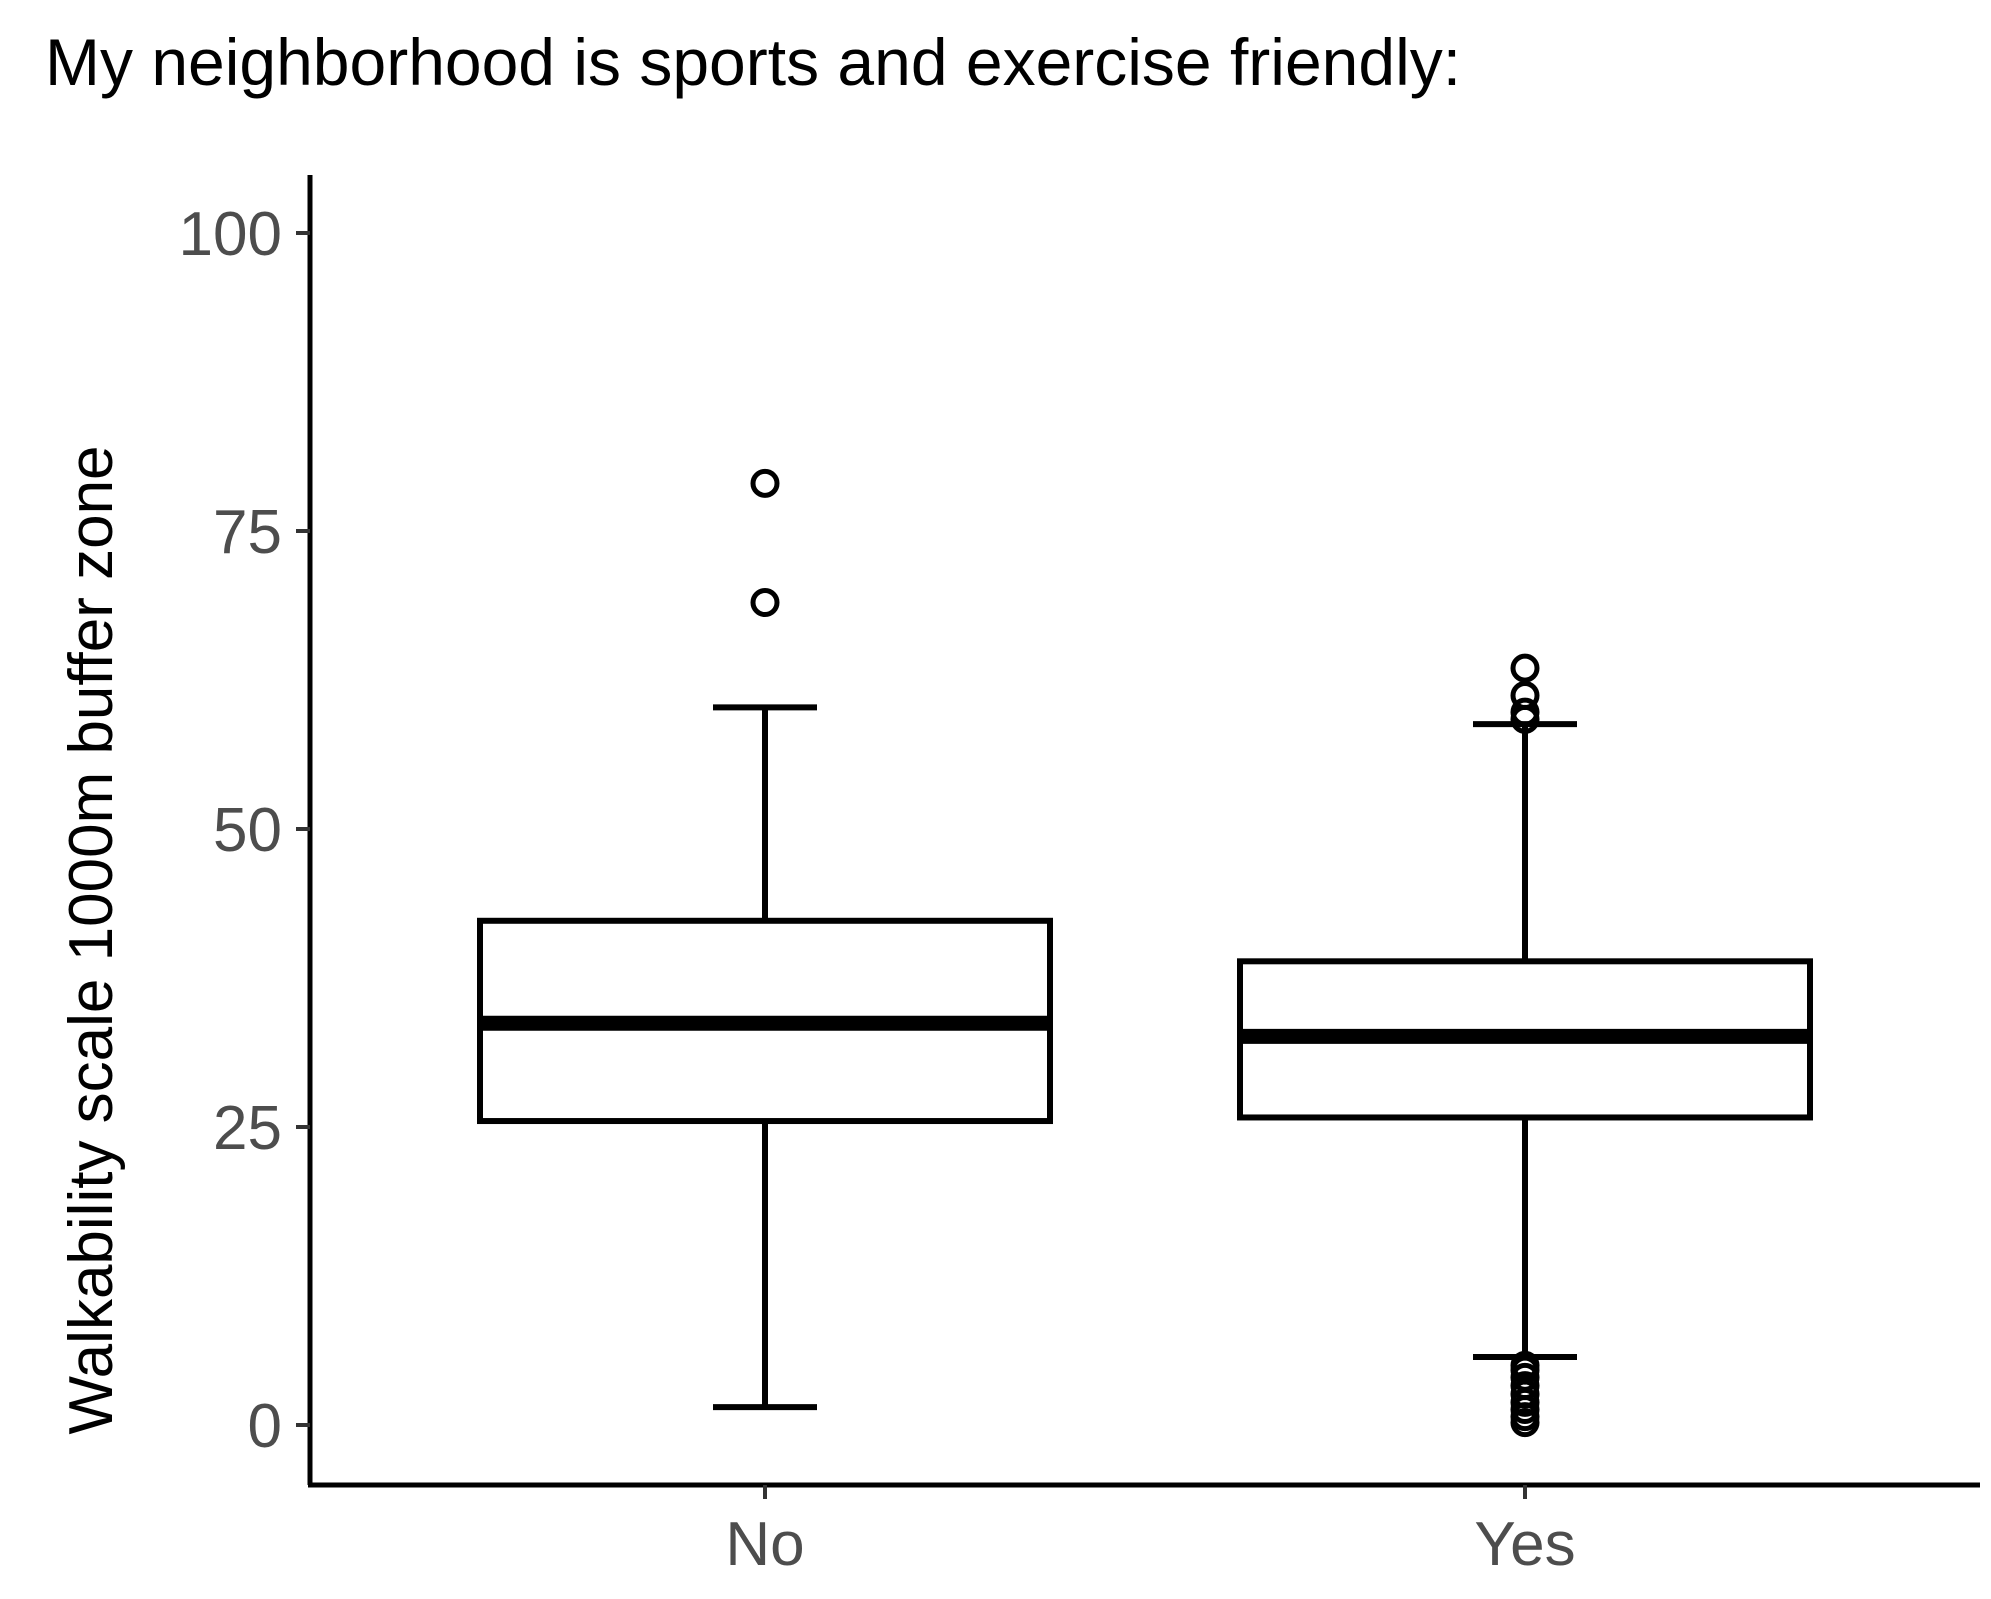 This screenshot has height=1599, width=1991. What do you see at coordinates (247, 1128) in the screenshot?
I see `y-tick-label: 25` at bounding box center [247, 1128].